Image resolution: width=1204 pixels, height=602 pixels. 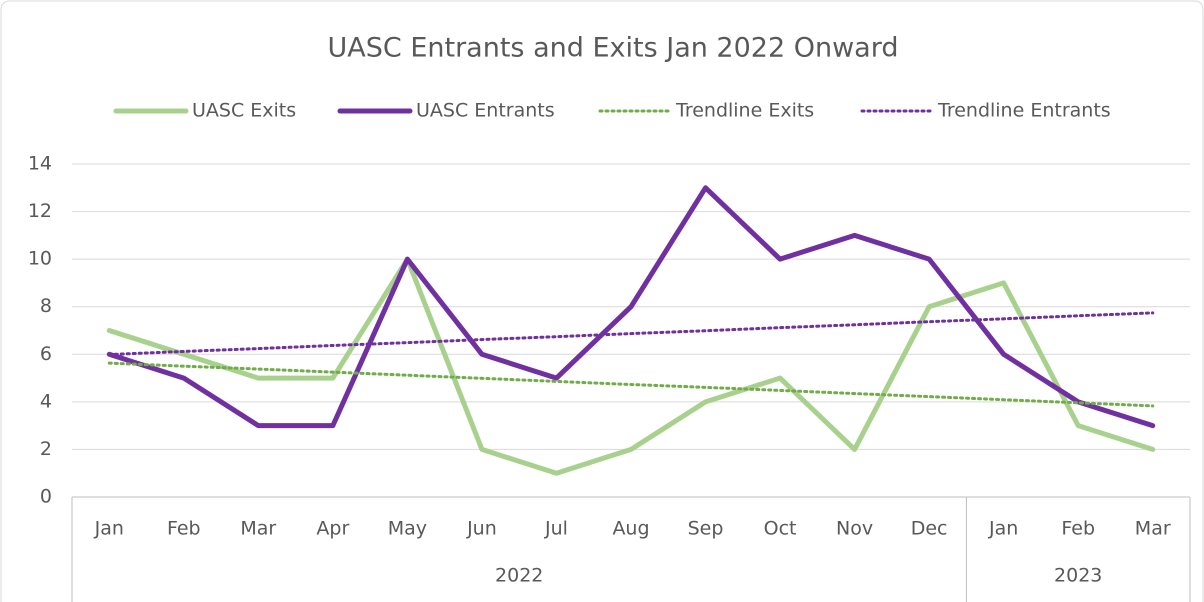 I want to click on y-tick-label: 10, so click(x=40, y=259).